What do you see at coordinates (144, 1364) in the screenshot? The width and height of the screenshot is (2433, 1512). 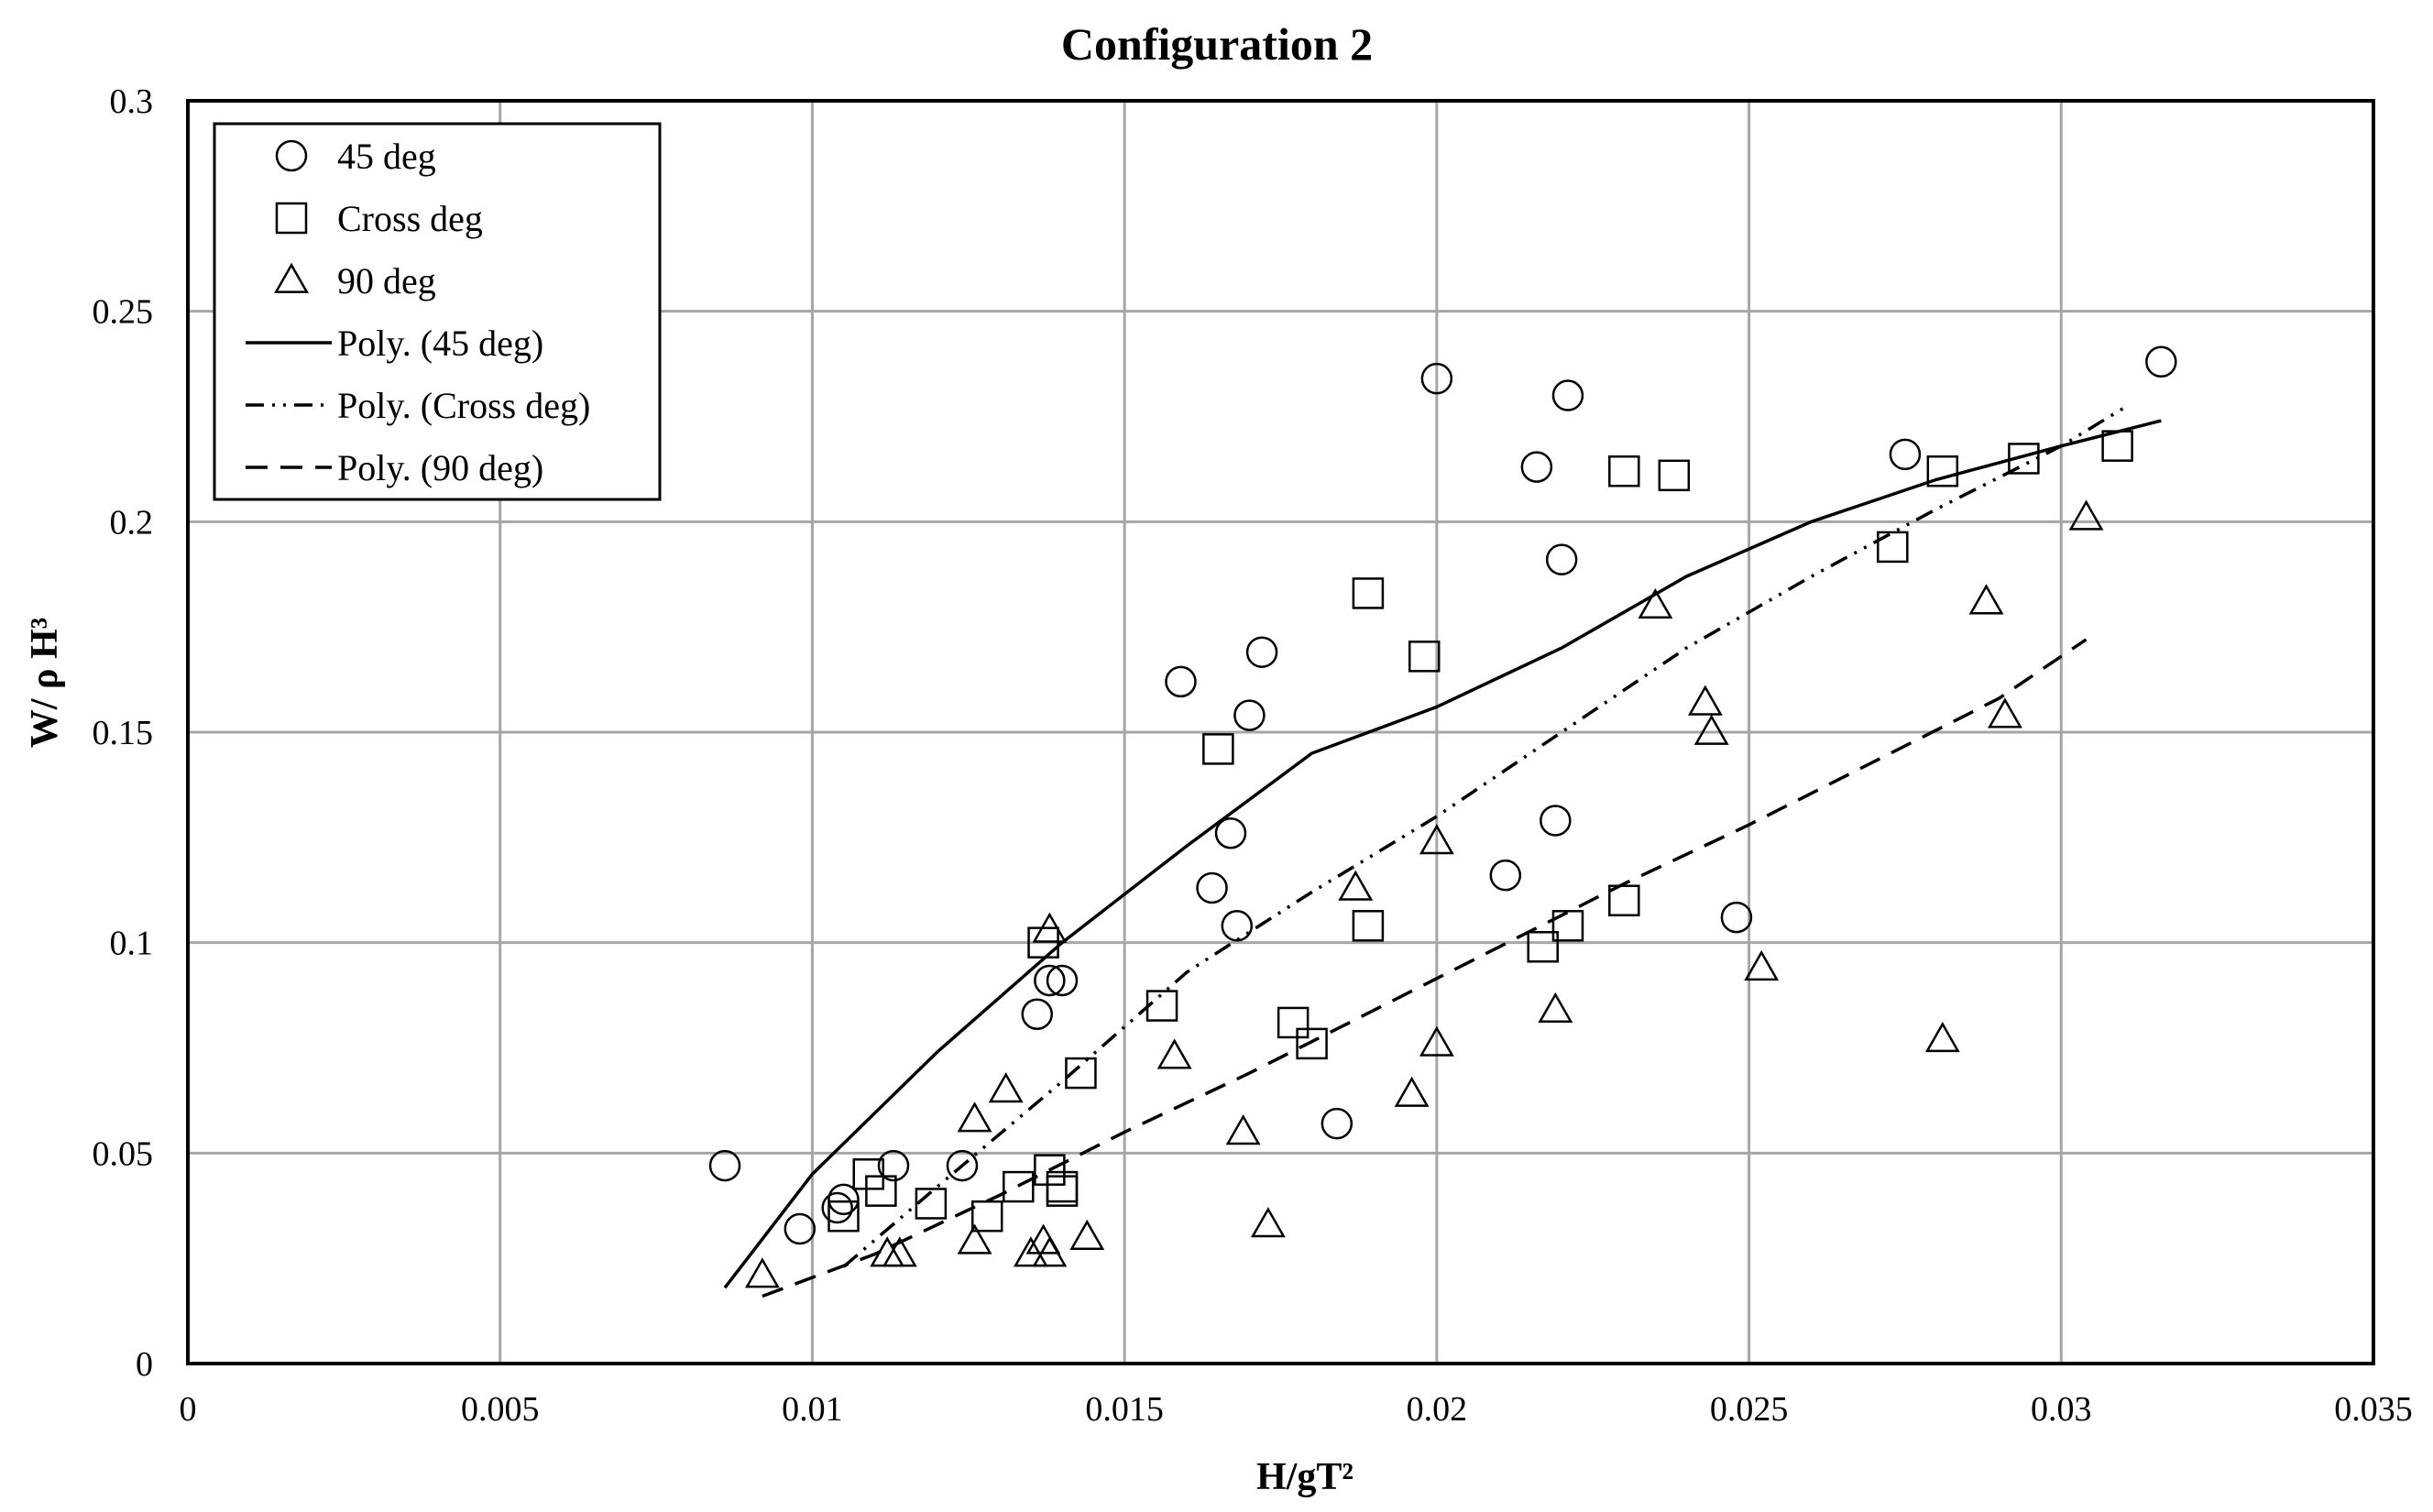 I see `y-tick-label: 0` at bounding box center [144, 1364].